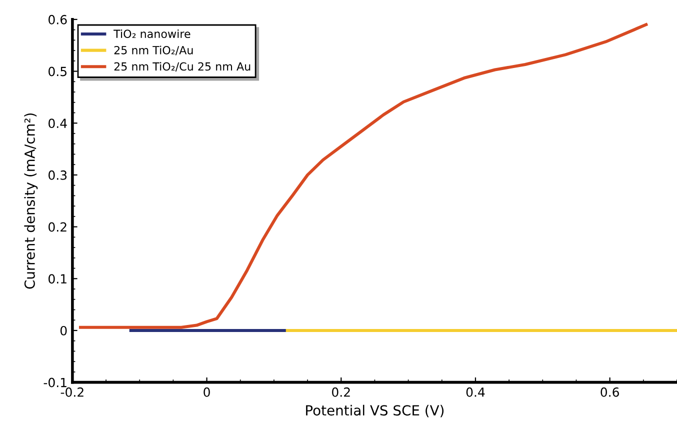 This screenshot has width=677, height=432. Describe the element at coordinates (55, 383) in the screenshot. I see `y-tick-label: -0.1` at that location.